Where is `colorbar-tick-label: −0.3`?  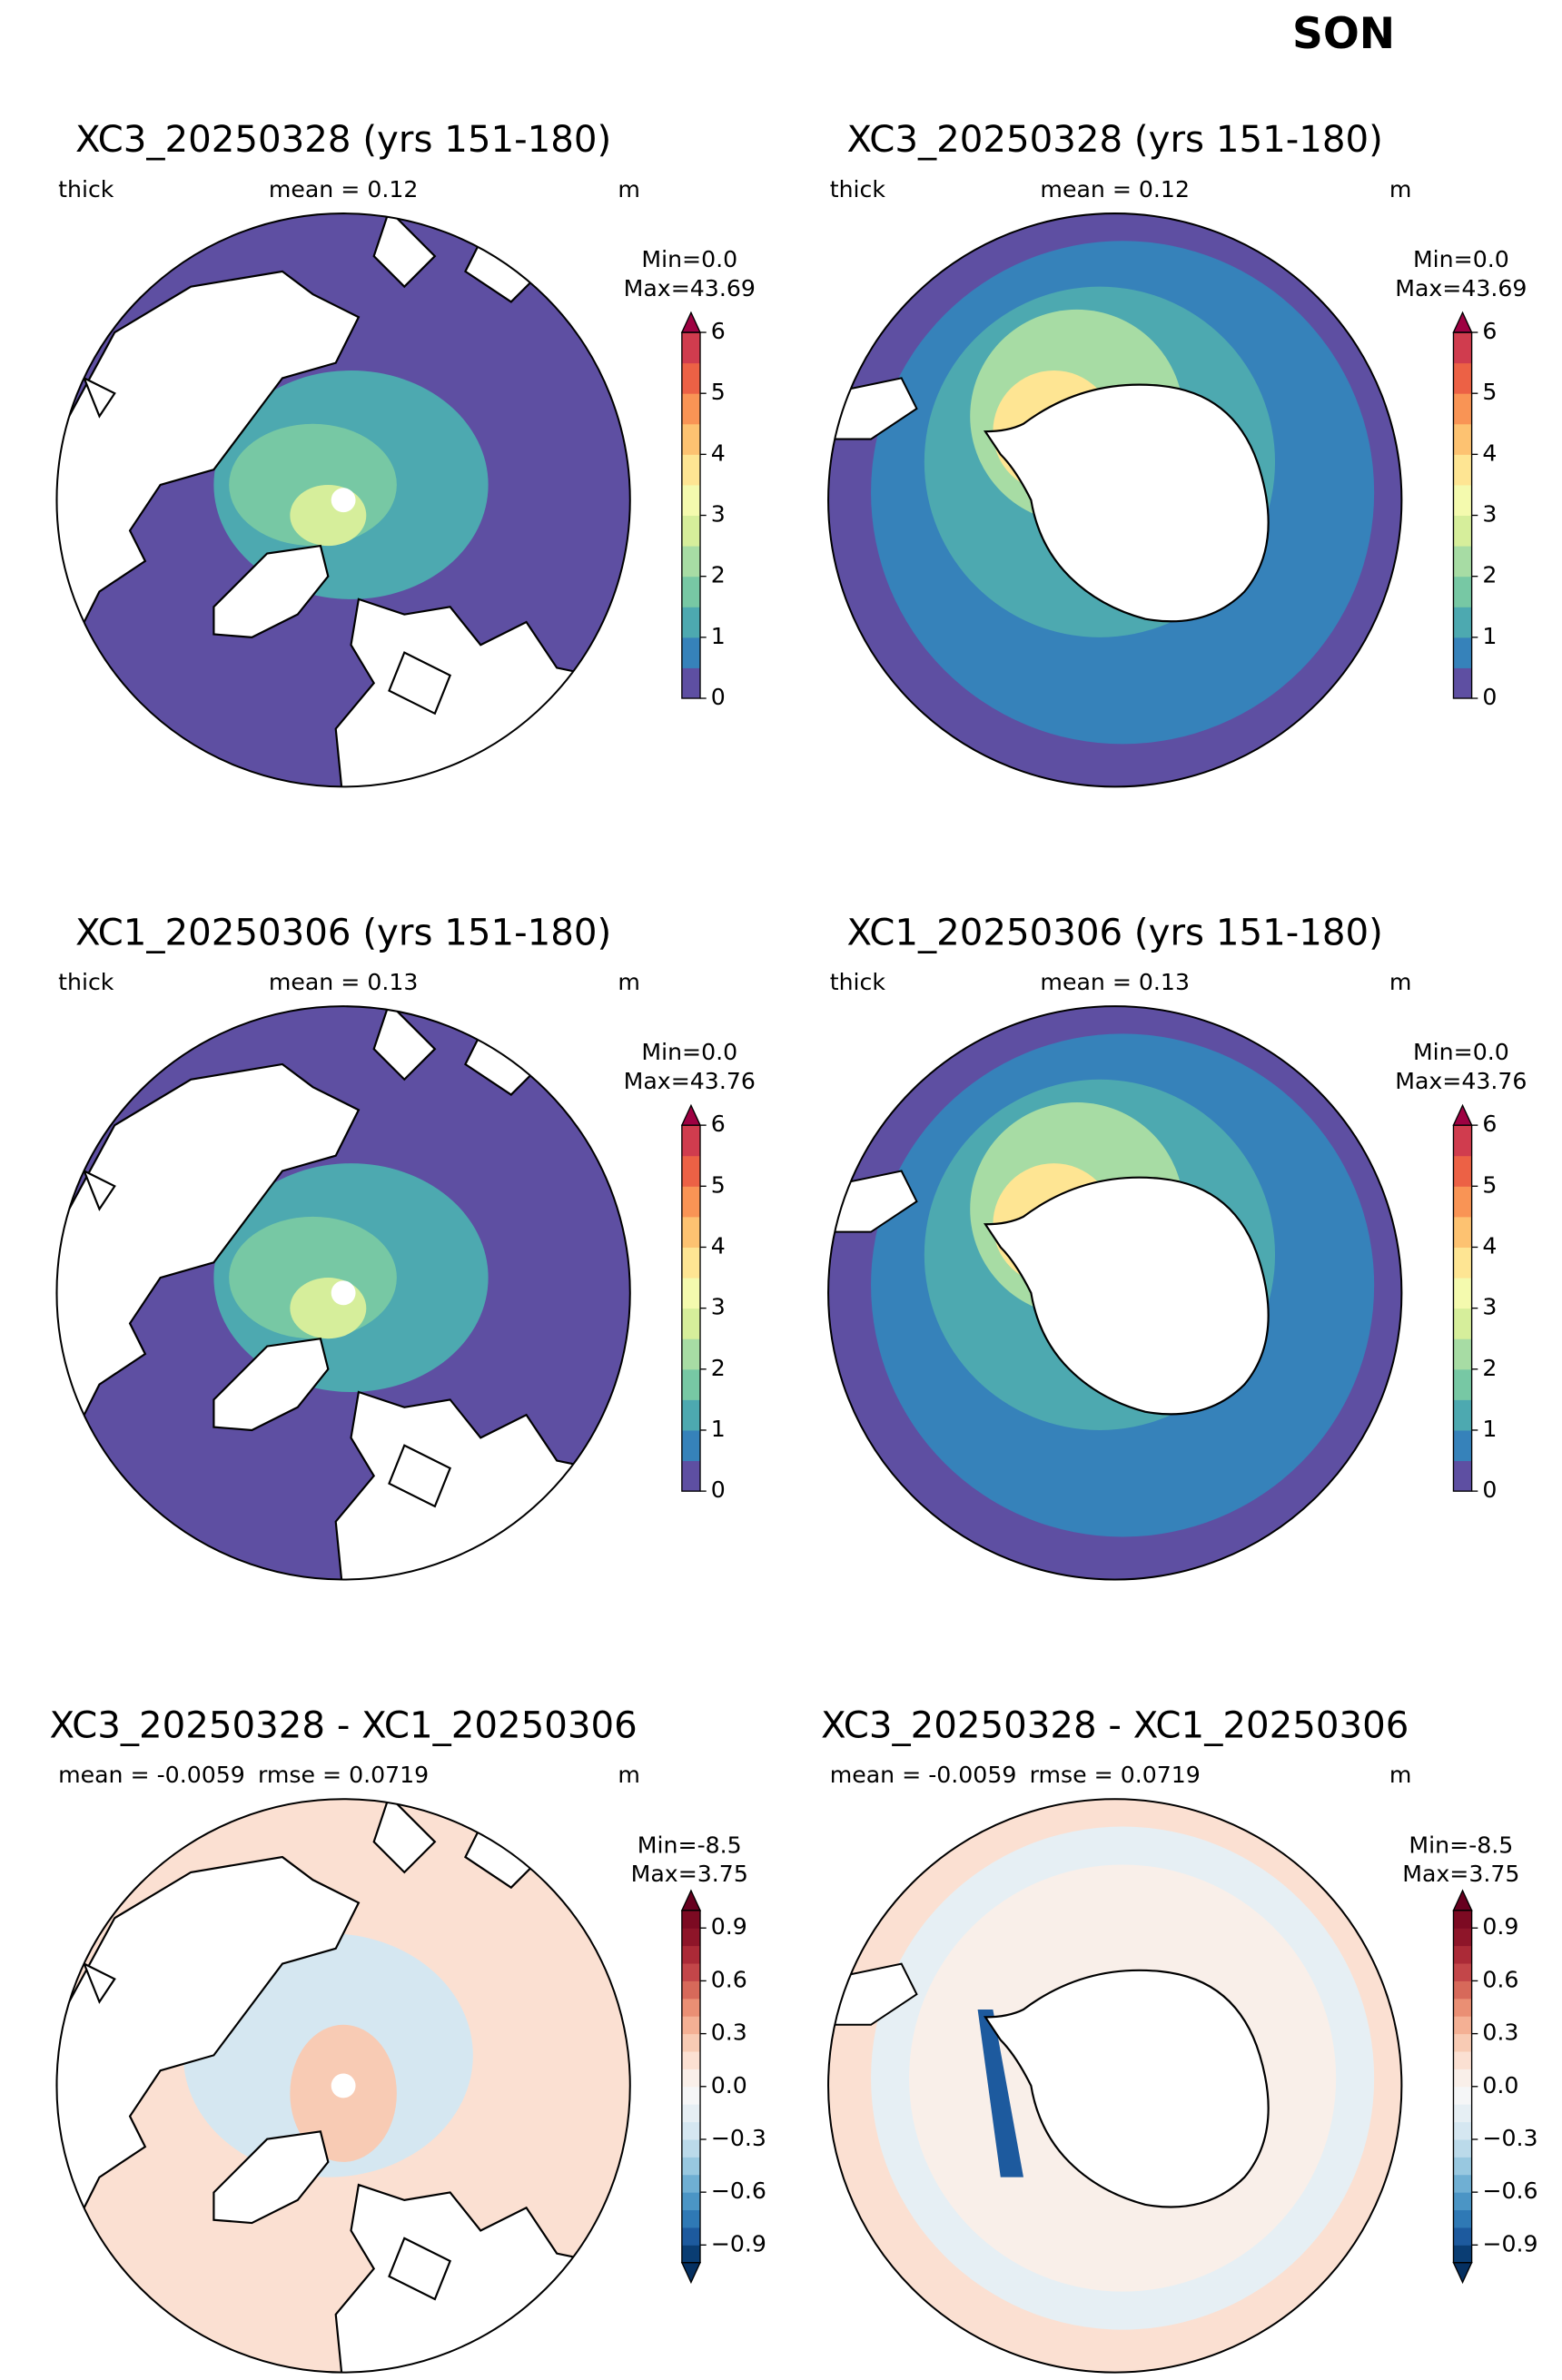 colorbar-tick-label: −0.3 is located at coordinates (1509, 2138).